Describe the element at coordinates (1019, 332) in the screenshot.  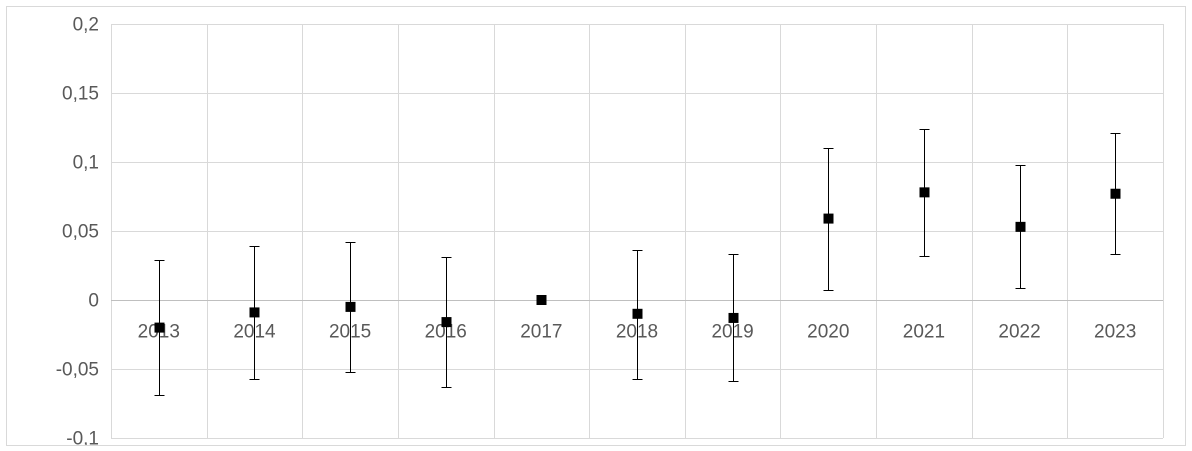
I see `x-tick-label: 2022` at that location.